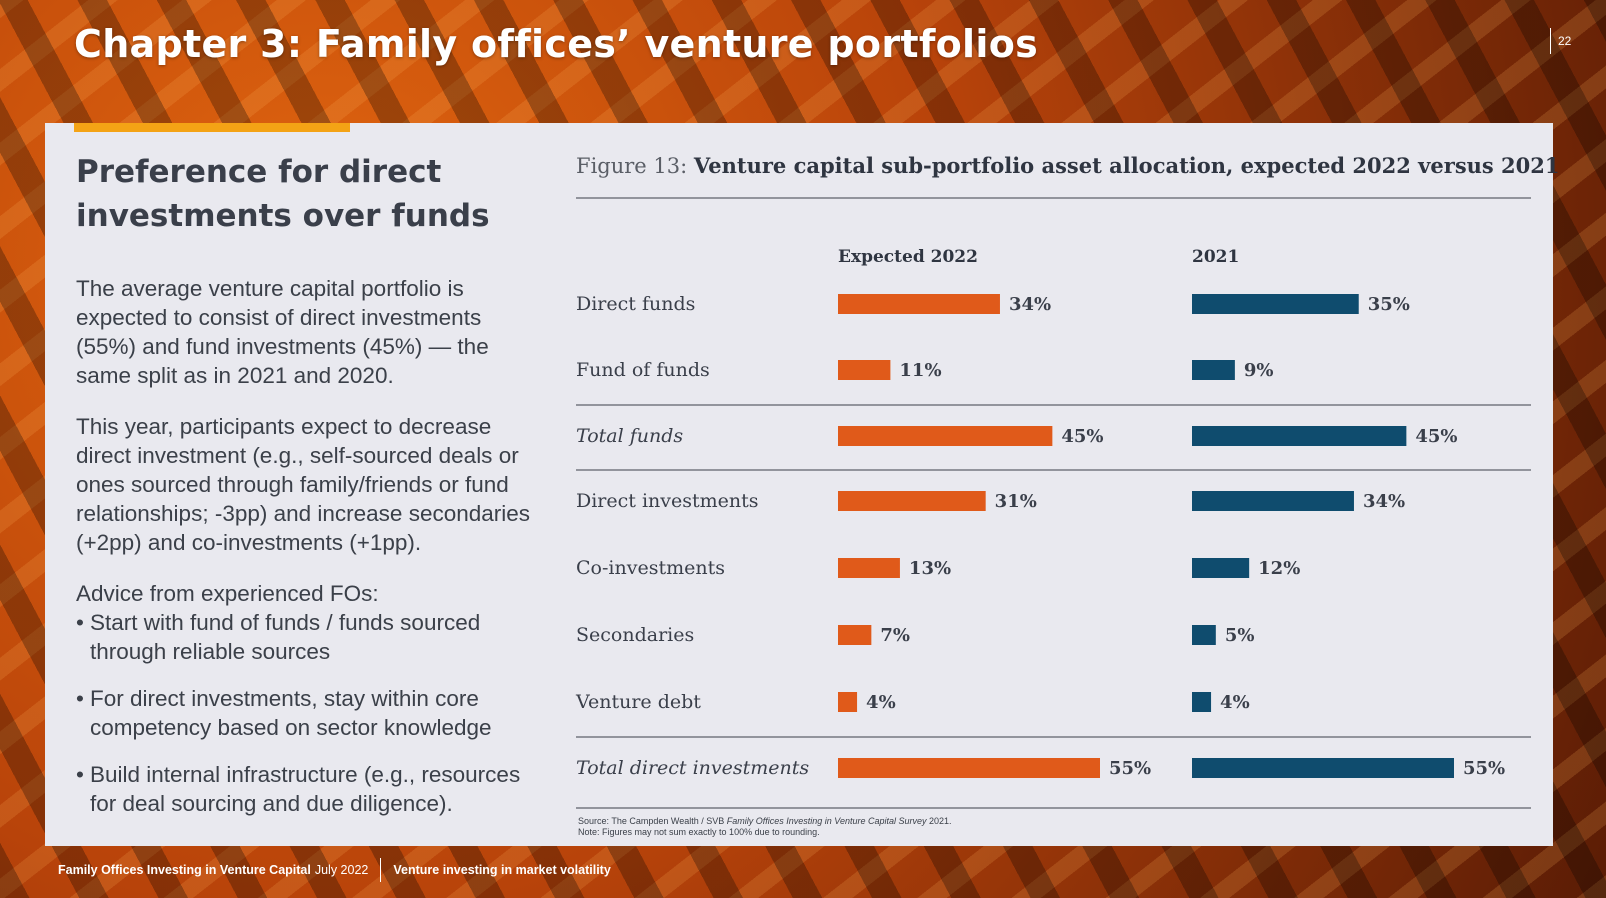 The image size is (1606, 898). Describe the element at coordinates (650, 568) in the screenshot. I see `category-label-co-investments: Co-investments` at that location.